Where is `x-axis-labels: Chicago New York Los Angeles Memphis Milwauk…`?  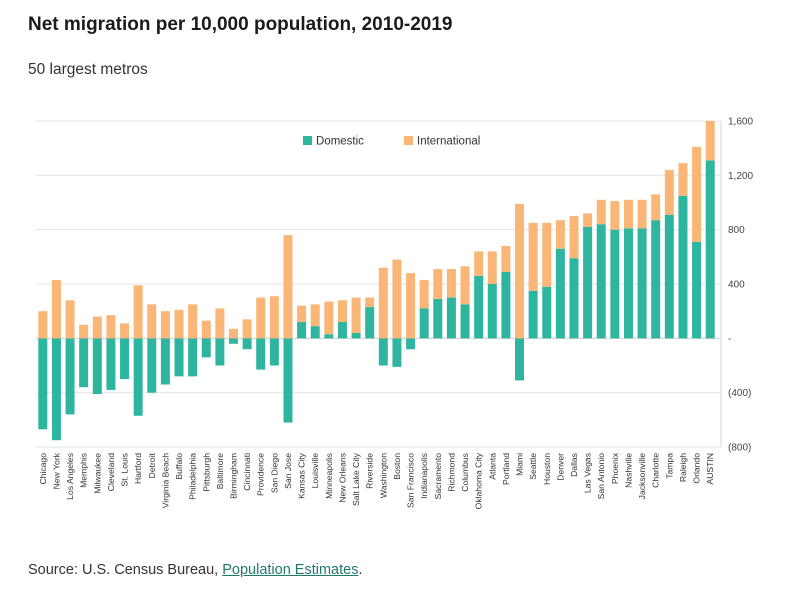 x-axis-labels: Chicago New York Los Angeles Memphis Milwauk… is located at coordinates (376, 480).